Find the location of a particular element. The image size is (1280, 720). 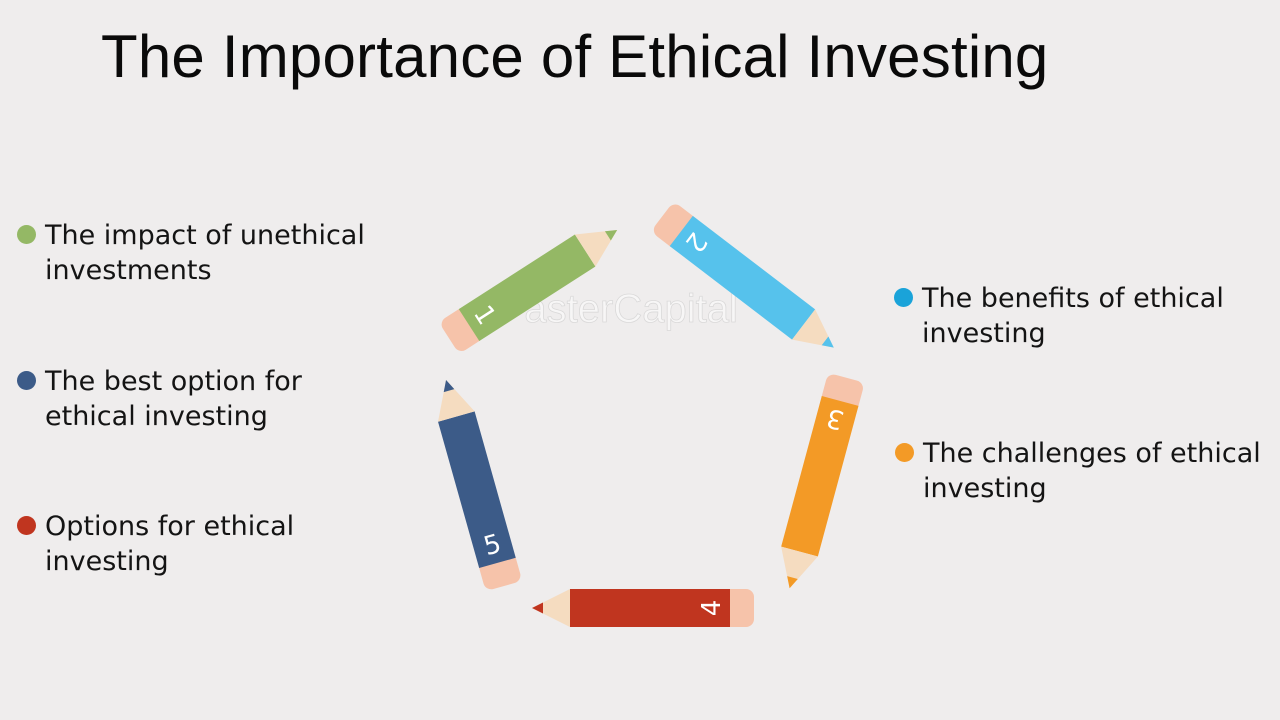

pencil-number: 3 is located at coordinates (836, 418).